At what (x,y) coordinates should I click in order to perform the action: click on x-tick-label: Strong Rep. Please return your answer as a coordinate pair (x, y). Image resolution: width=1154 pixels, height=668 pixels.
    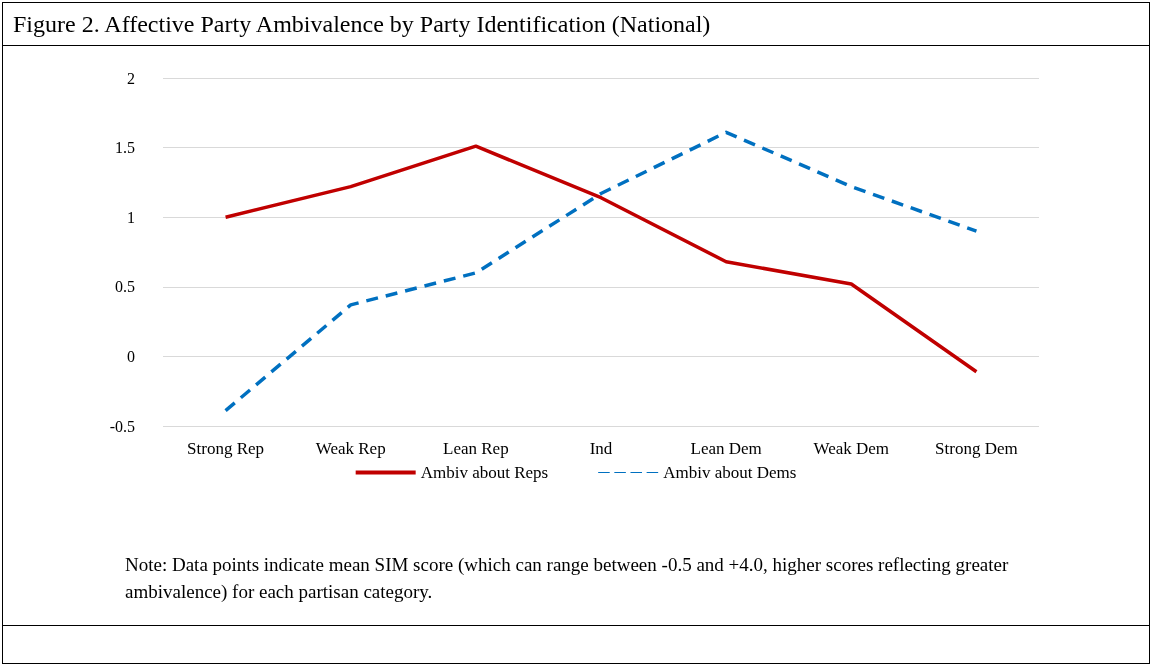
    Looking at the image, I should click on (226, 448).